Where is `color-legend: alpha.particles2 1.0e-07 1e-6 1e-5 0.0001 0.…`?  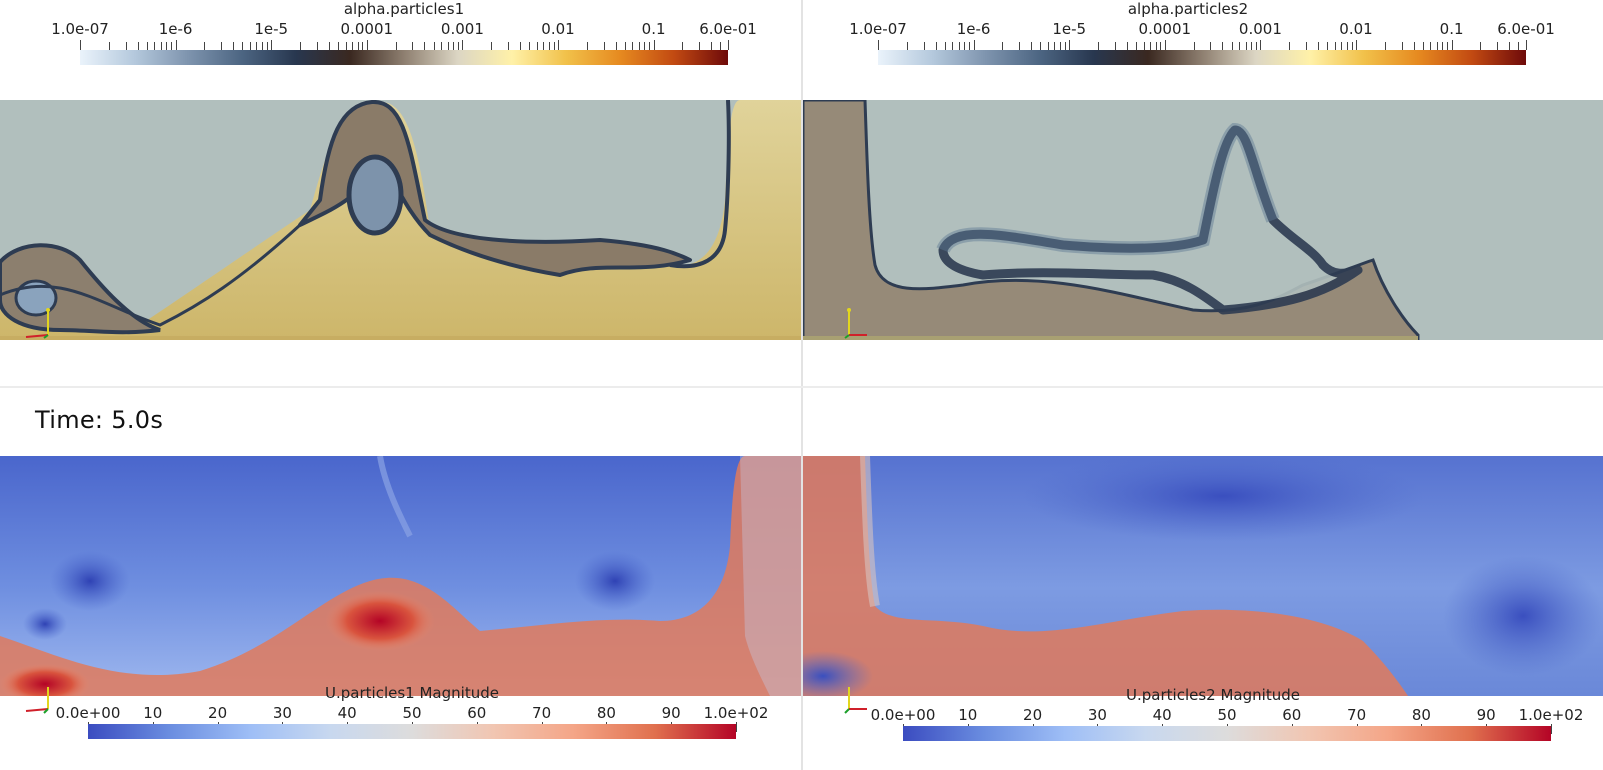 color-legend: alpha.particles2 1.0e-07 1e-6 1e-5 0.0001 0.… is located at coordinates (1203, 35).